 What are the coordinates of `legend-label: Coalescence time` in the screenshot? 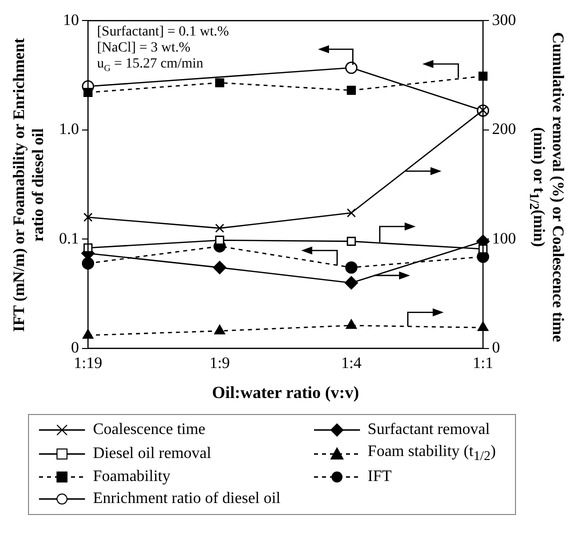 It's located at (149, 430).